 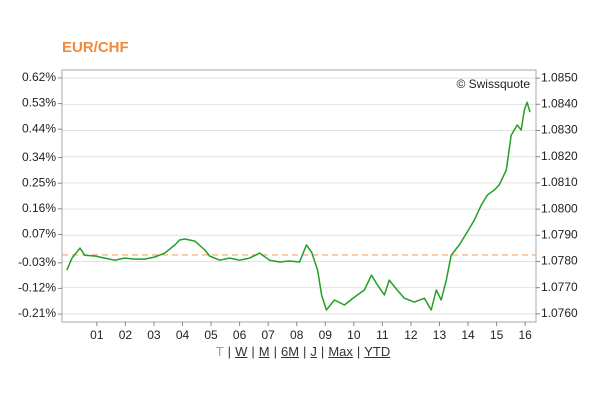 What do you see at coordinates (411, 334) in the screenshot?
I see `x-tick-label: 12` at bounding box center [411, 334].